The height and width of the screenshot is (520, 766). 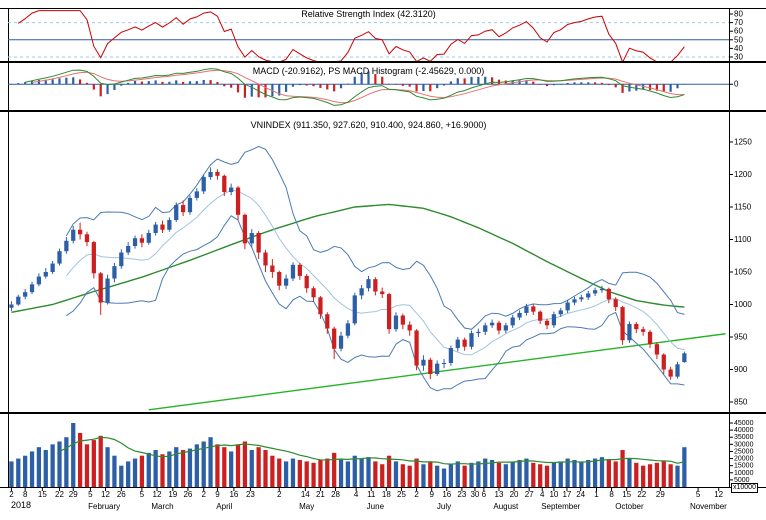 What do you see at coordinates (744, 459) in the screenshot?
I see `svg-text: 20000` at bounding box center [744, 459].